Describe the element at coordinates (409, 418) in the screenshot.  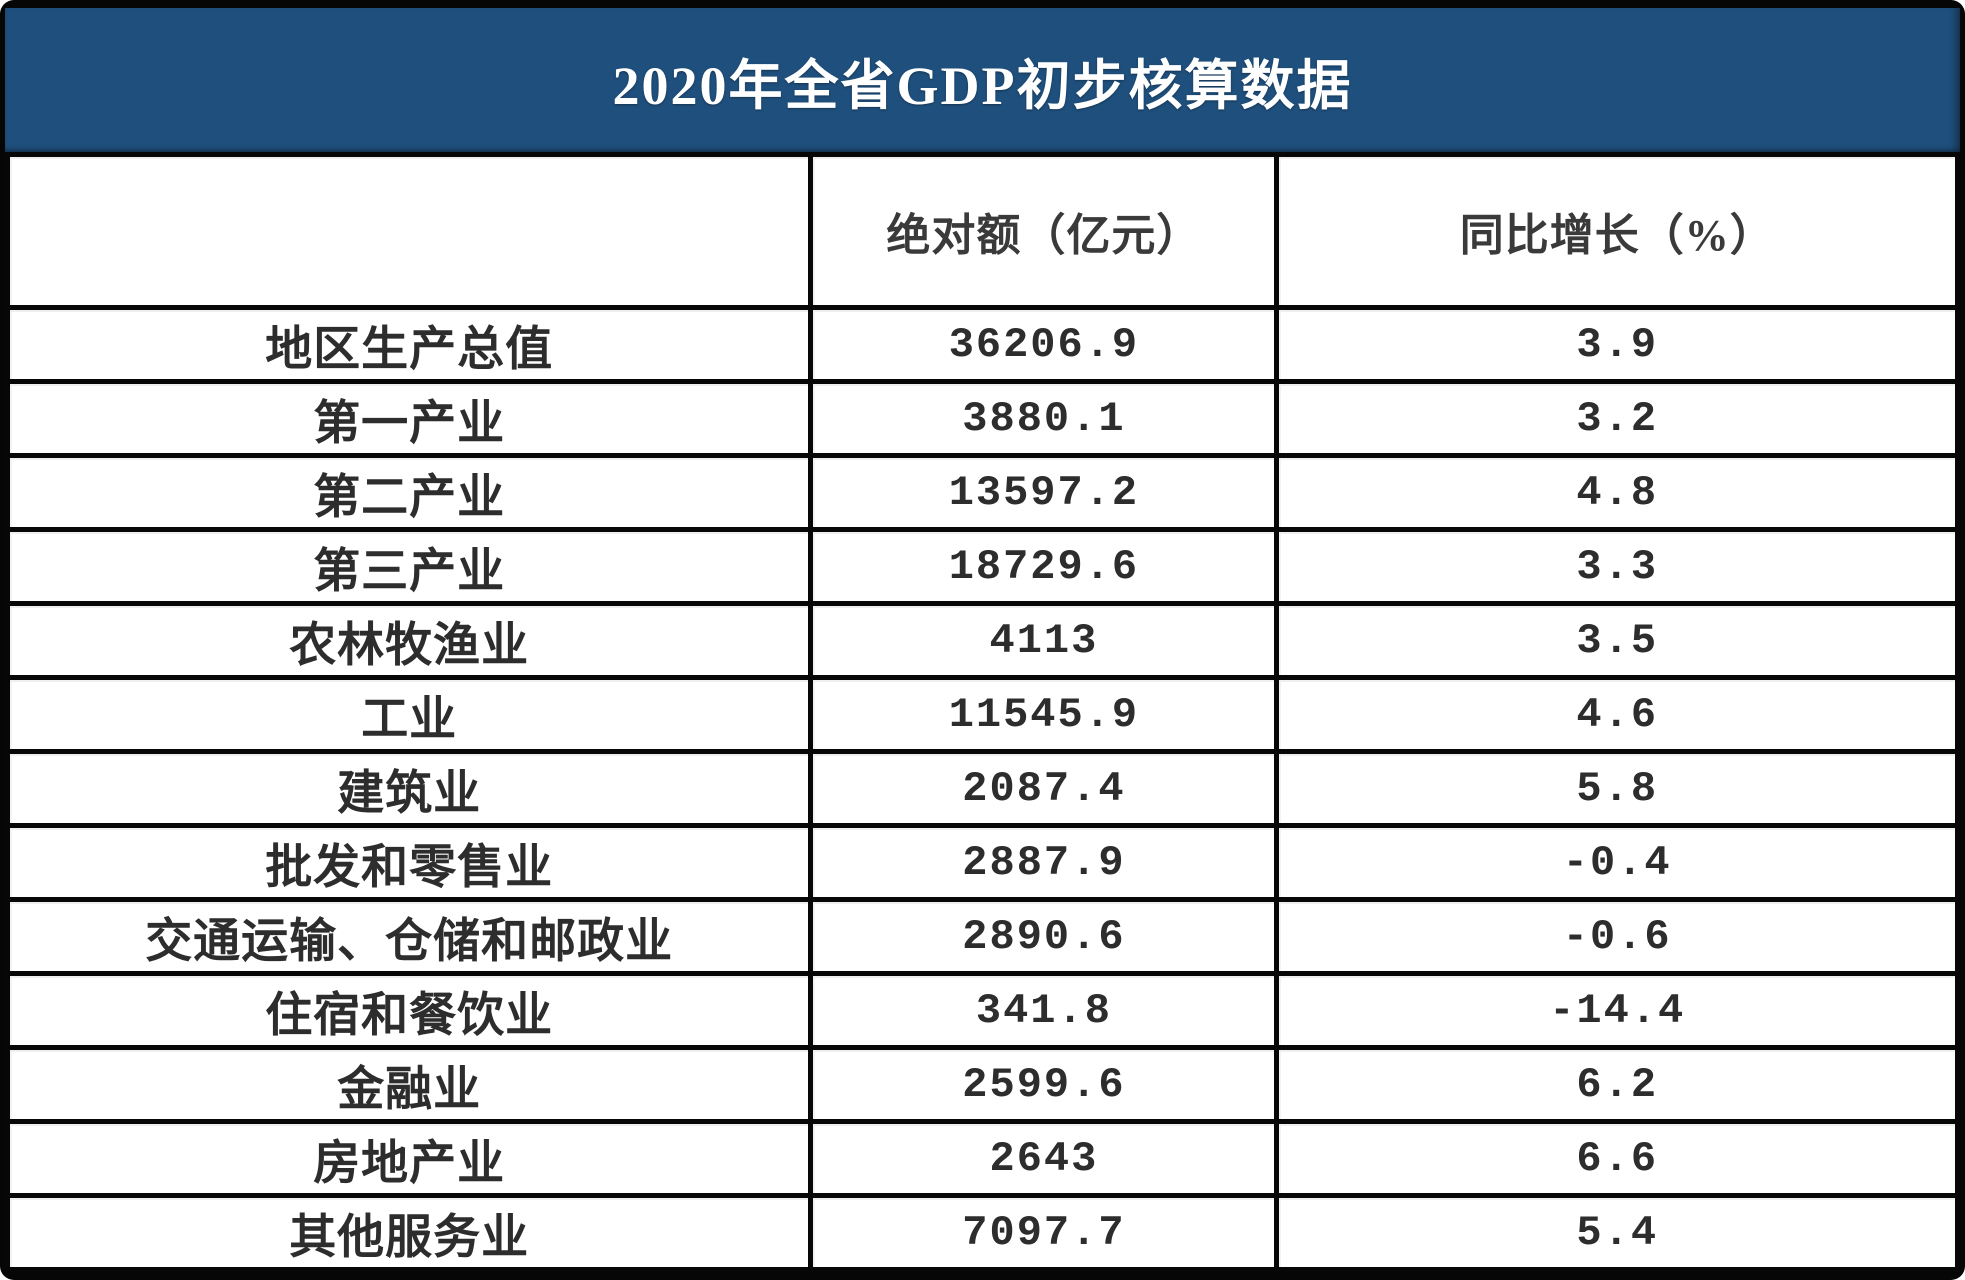
I see `row-label: 第一产业` at that location.